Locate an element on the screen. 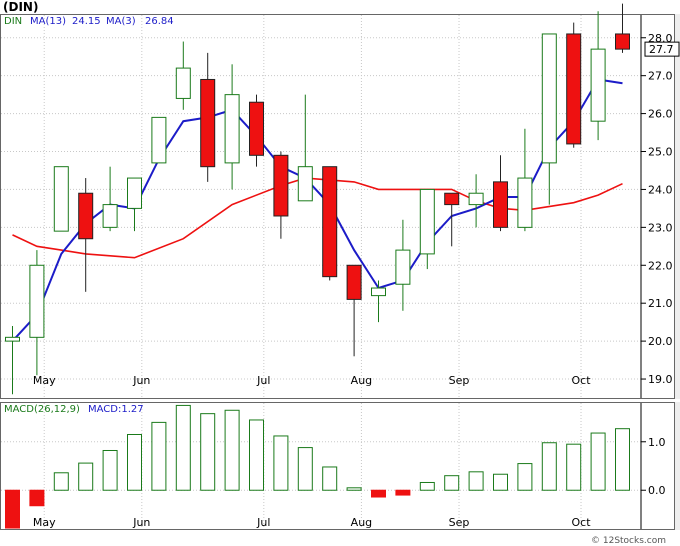 Image resolution: width=680 pixels, height=546 pixels. price-tick-label: 21.0 is located at coordinates (660, 303).